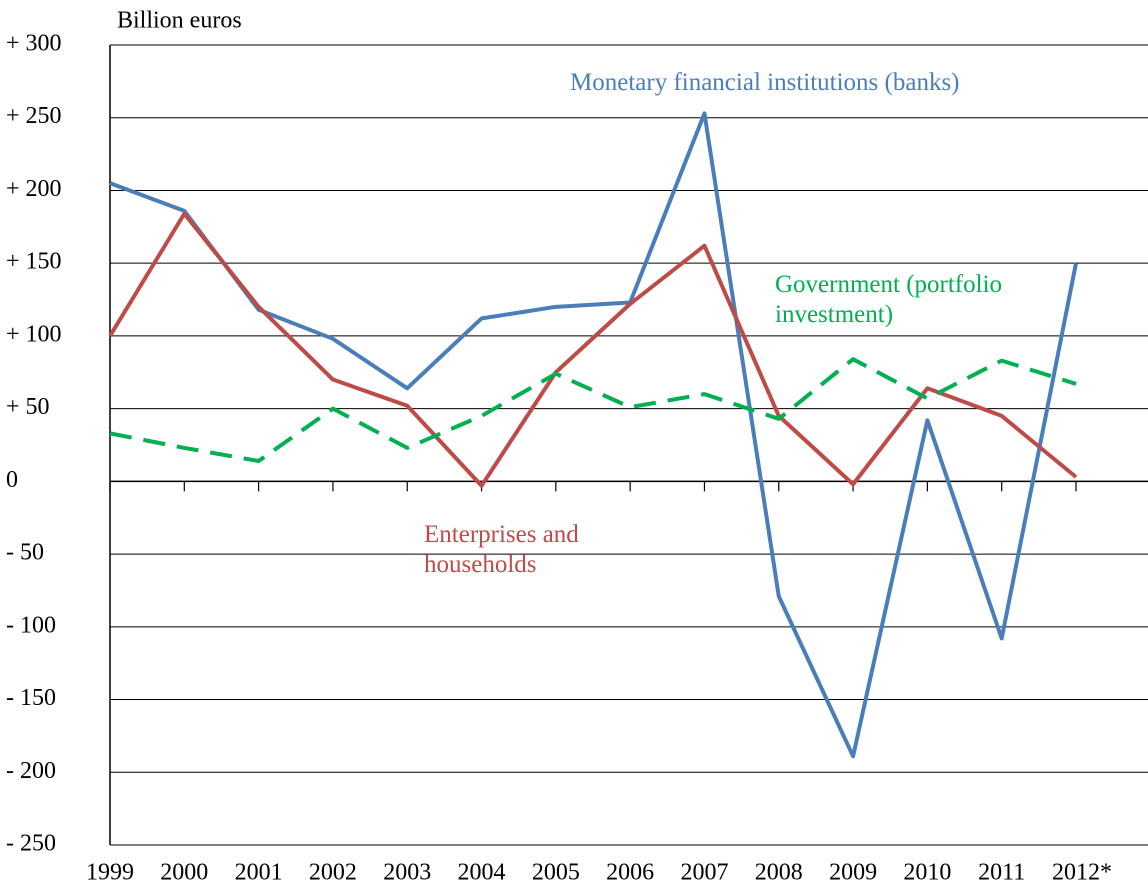 This screenshot has width=1148, height=894. Describe the element at coordinates (1082, 873) in the screenshot. I see `x-tick-label: 2012*` at that location.